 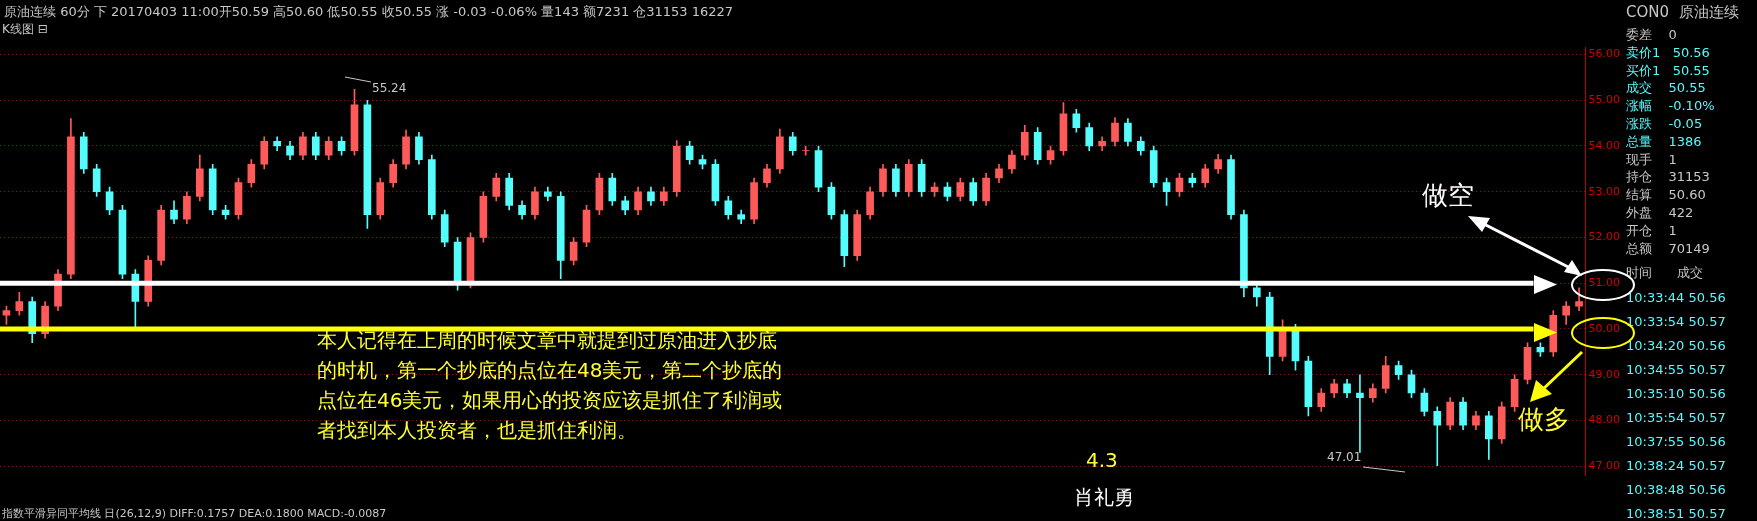 What do you see at coordinates (1664, 273) in the screenshot?
I see `text: 时间 成交` at bounding box center [1664, 273].